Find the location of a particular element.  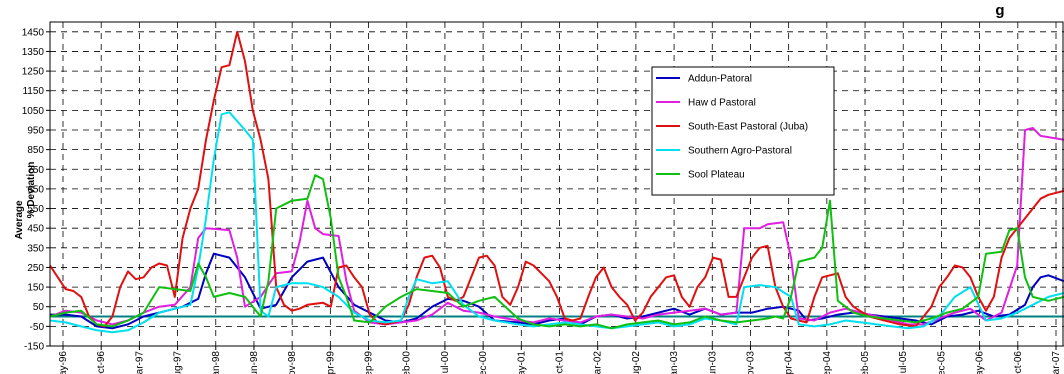

y-tick-label: 1050 is located at coordinates (33, 111).